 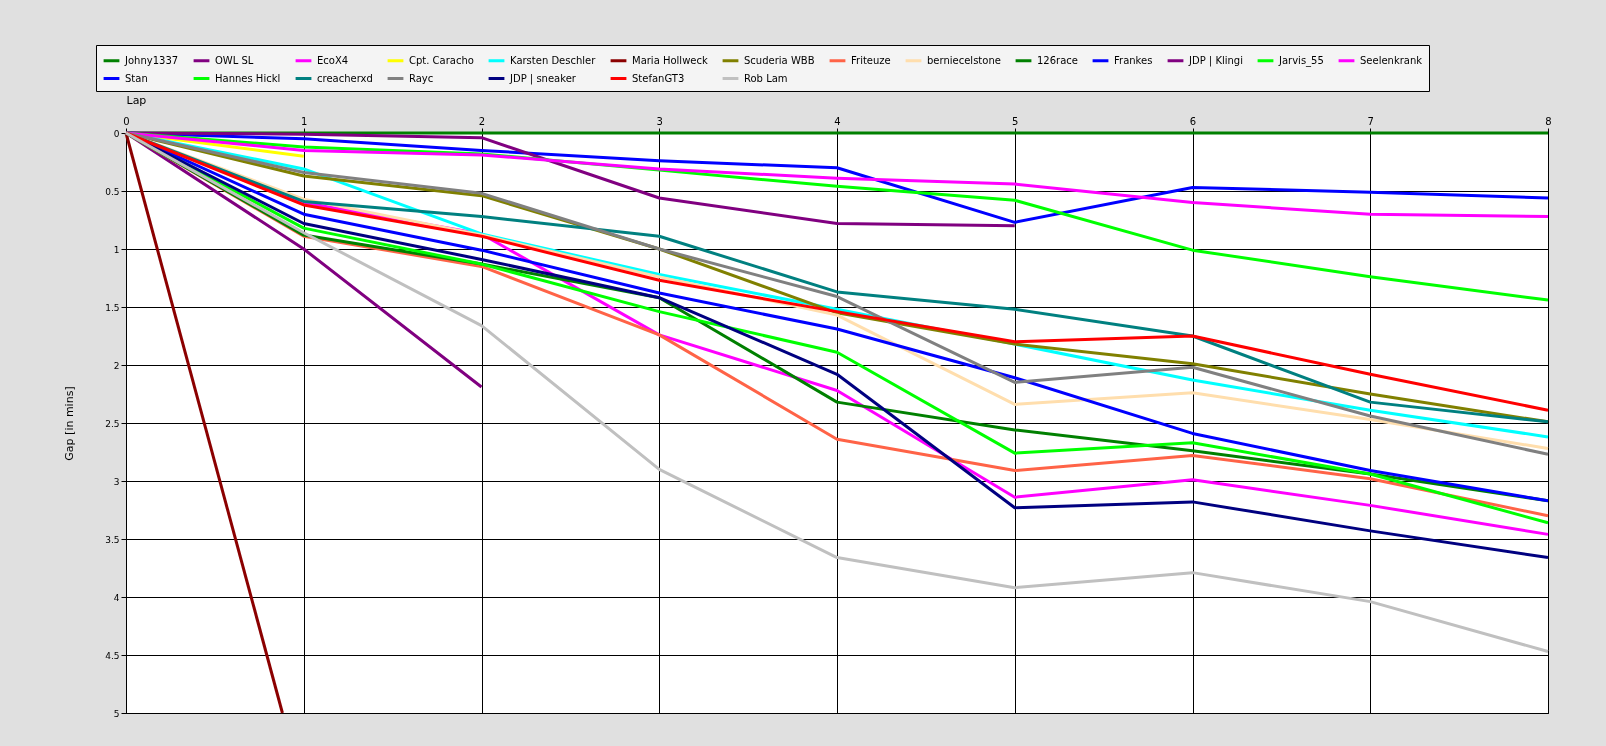 I want to click on legend-label: Rob Lam, so click(x=766, y=78).